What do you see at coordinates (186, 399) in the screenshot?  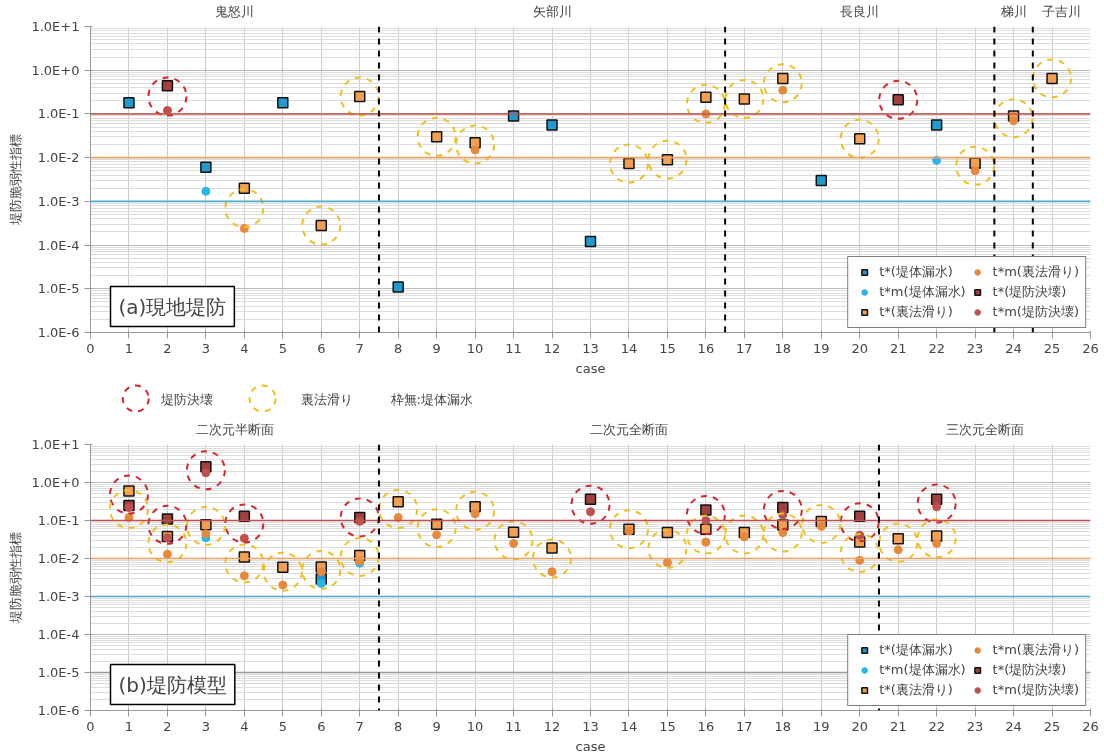 I see `legend-label: 堤防決壊` at bounding box center [186, 399].